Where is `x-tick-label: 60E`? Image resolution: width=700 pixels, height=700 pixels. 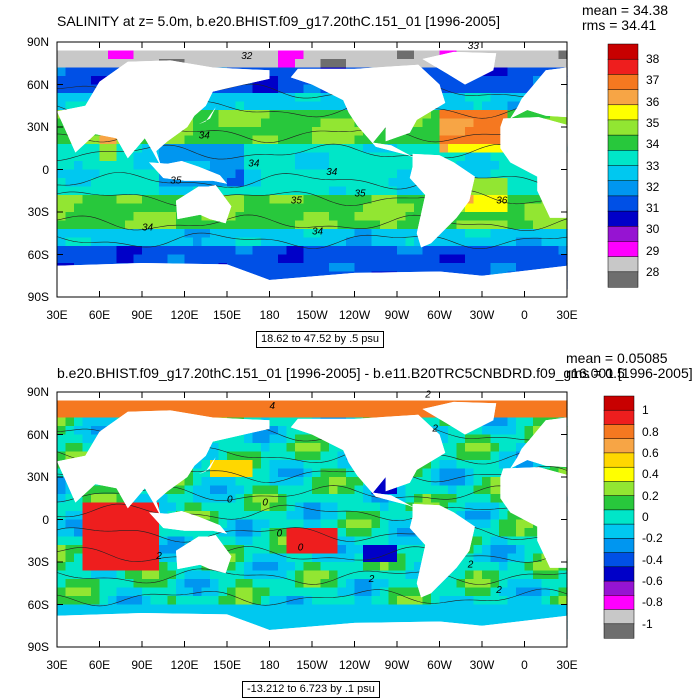 x-tick-label: 60E is located at coordinates (99, 665).